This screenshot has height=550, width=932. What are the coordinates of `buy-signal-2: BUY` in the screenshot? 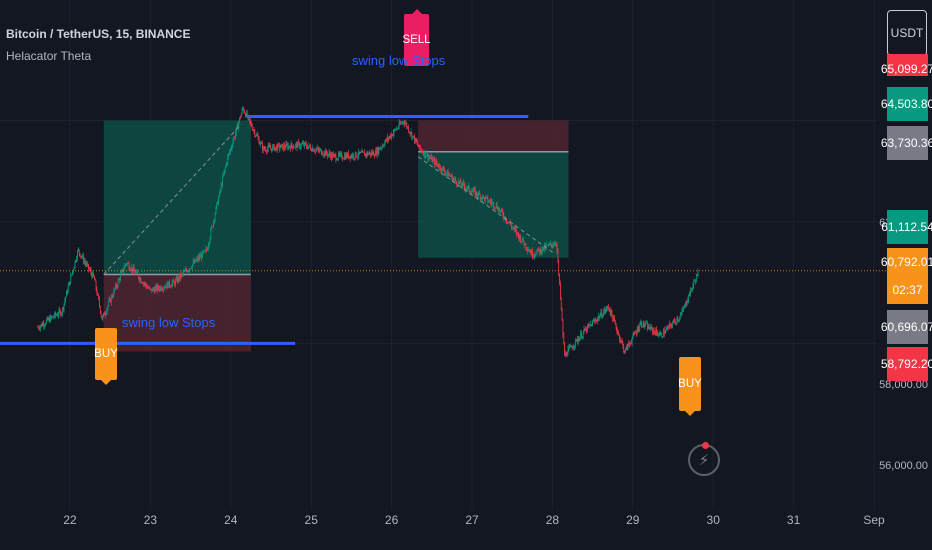 It's located at (690, 386).